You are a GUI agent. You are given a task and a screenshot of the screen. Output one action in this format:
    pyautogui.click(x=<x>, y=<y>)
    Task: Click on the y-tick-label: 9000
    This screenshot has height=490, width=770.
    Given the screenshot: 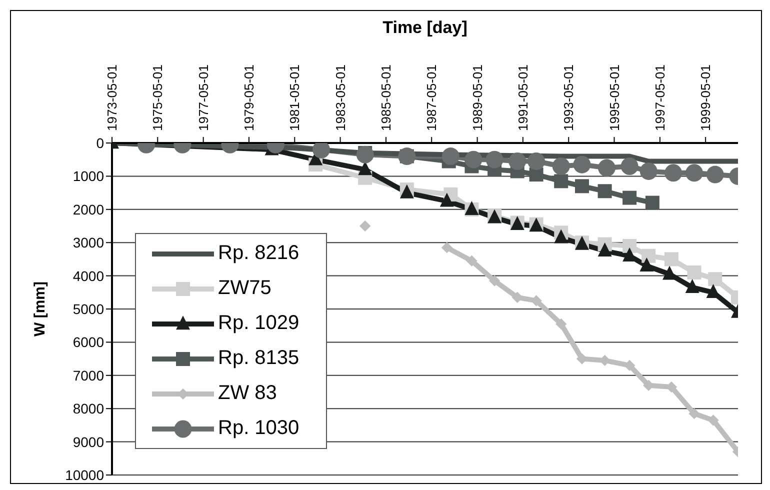 What is the action you would take?
    pyautogui.click(x=88, y=442)
    